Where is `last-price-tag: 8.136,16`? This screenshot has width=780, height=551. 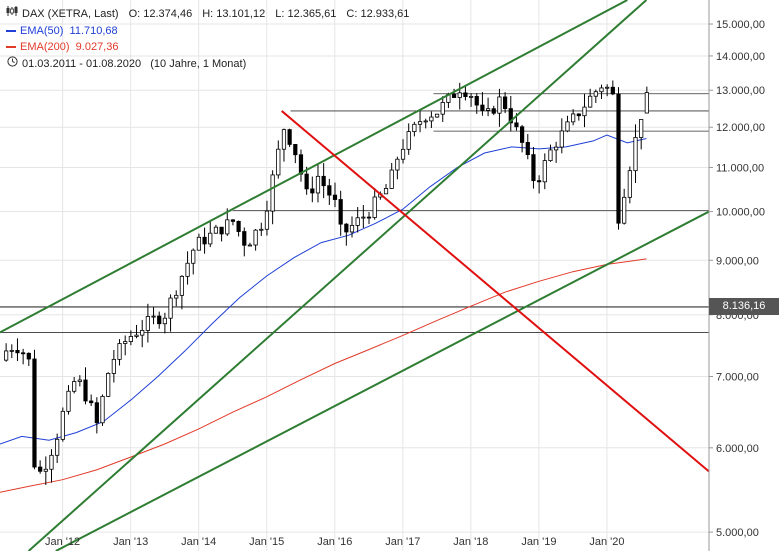
last-price-tag: 8.136,16 is located at coordinates (744, 307).